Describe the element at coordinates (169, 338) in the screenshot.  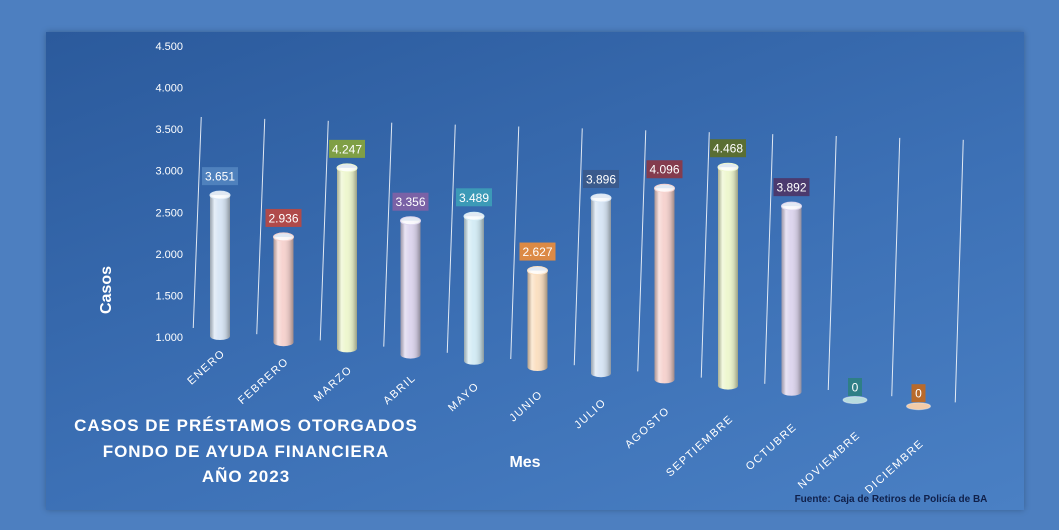
I see `y-tick-label: 1.000` at that location.